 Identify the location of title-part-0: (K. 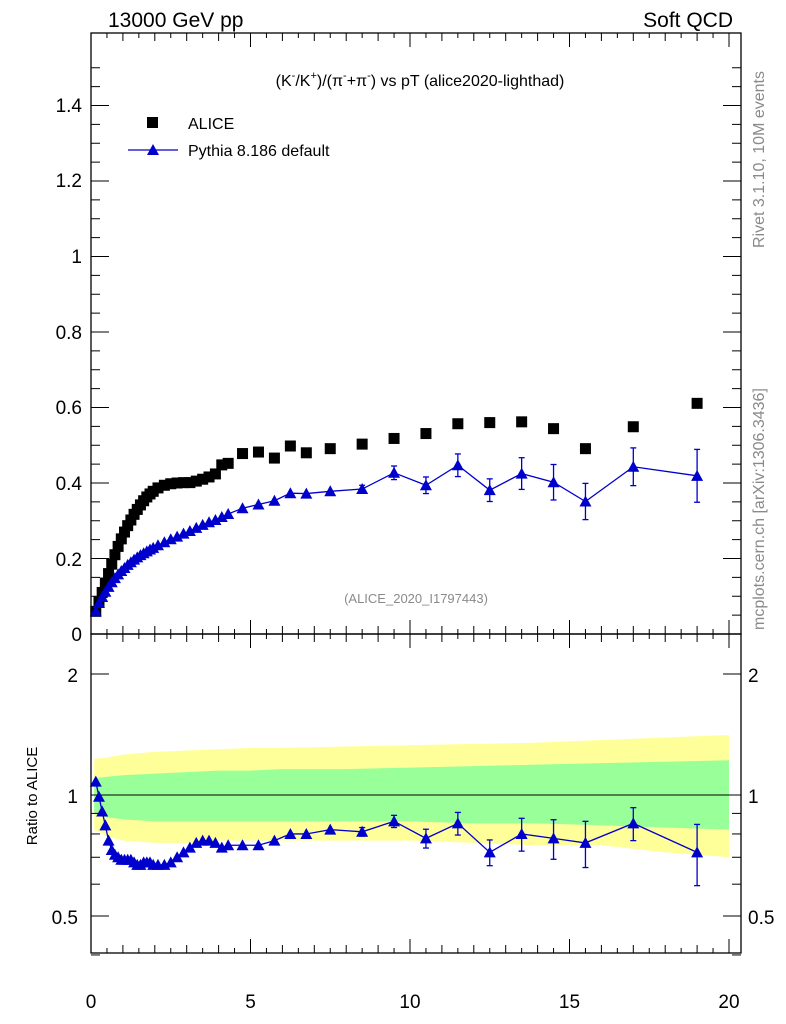
(284, 81).